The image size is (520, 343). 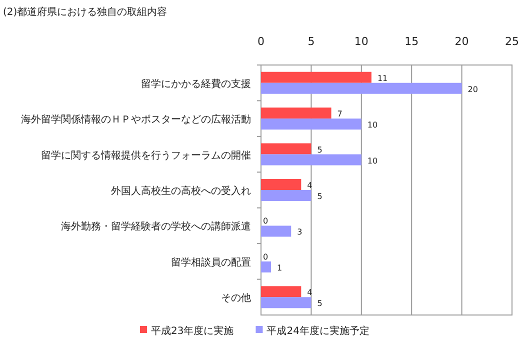 What do you see at coordinates (136, 120) in the screenshot?
I see `y-tick-label: 海外留学関係情報のＨＰやポスターなどの広報活動` at bounding box center [136, 120].